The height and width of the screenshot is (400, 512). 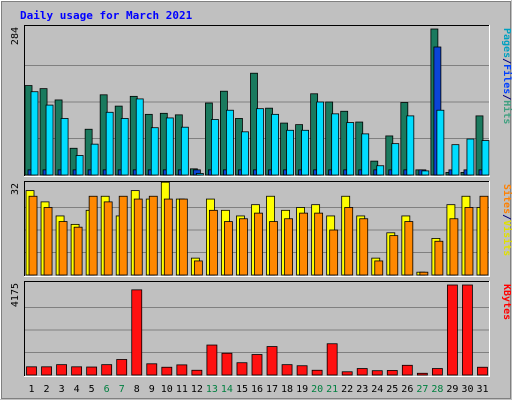 What do you see at coordinates (506, 217) in the screenshot?
I see `legend-entry: /` at bounding box center [506, 217].